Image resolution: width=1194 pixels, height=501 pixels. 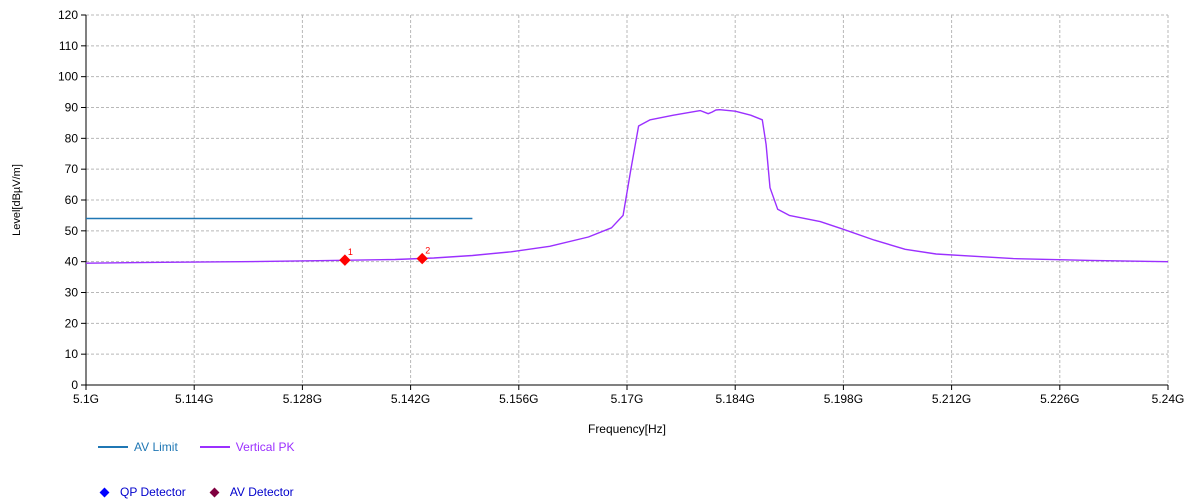 What do you see at coordinates (207, 492) in the screenshot?
I see `detector-legend: QP Detector AV Detector` at bounding box center [207, 492].